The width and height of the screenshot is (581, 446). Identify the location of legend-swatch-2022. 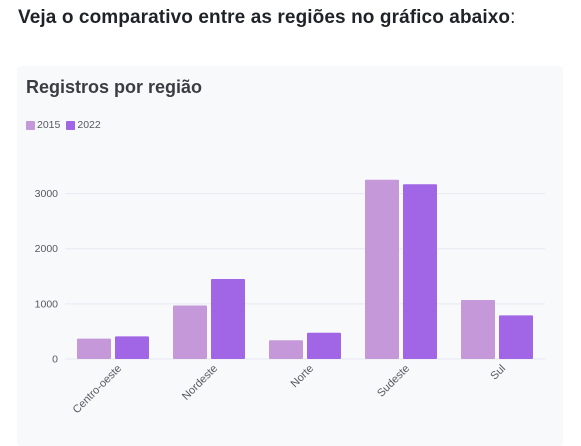
(71, 125).